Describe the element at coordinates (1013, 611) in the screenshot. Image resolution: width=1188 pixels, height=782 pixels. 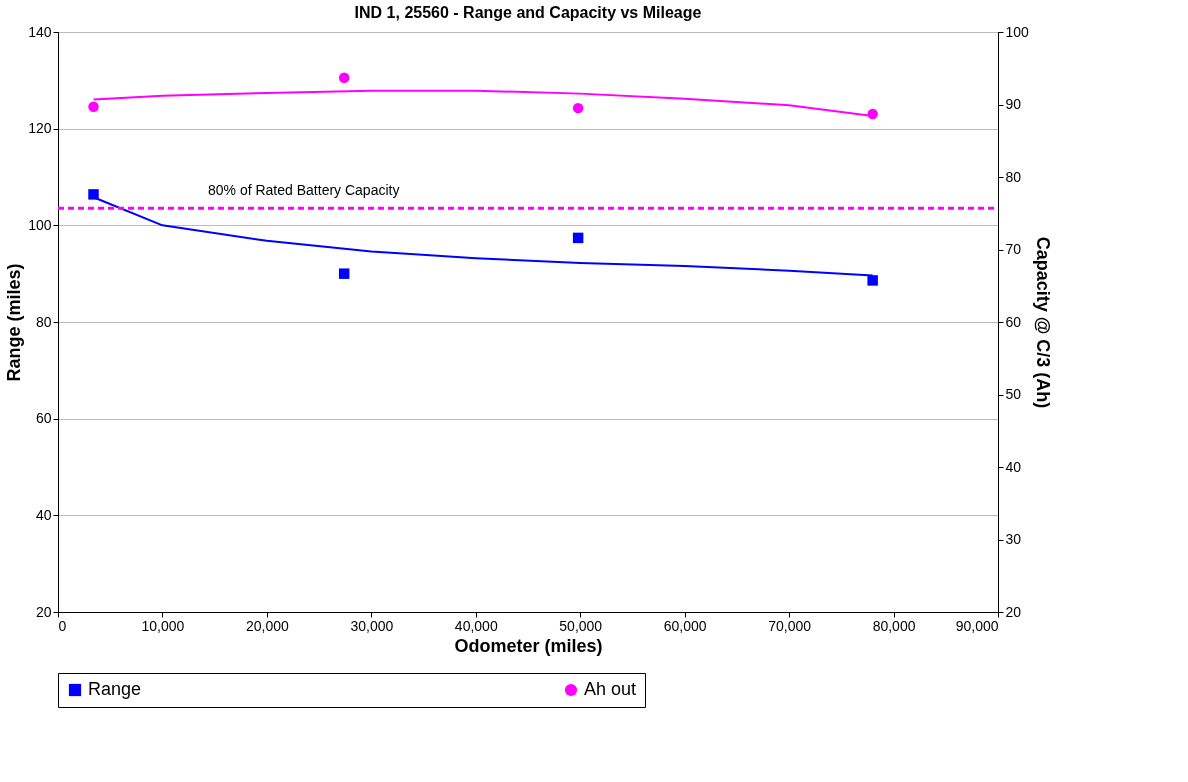
I see `y2-tick-label: 20` at that location.